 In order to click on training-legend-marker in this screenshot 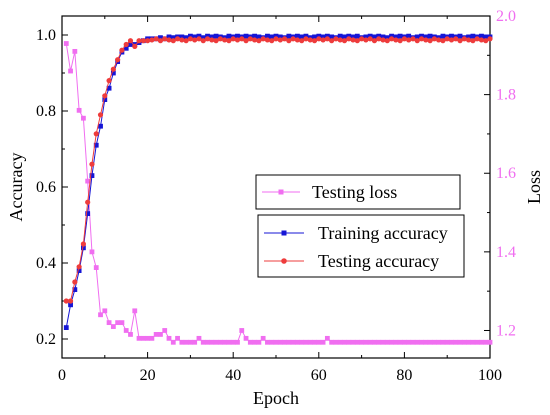, I will do `click(284, 233)`.